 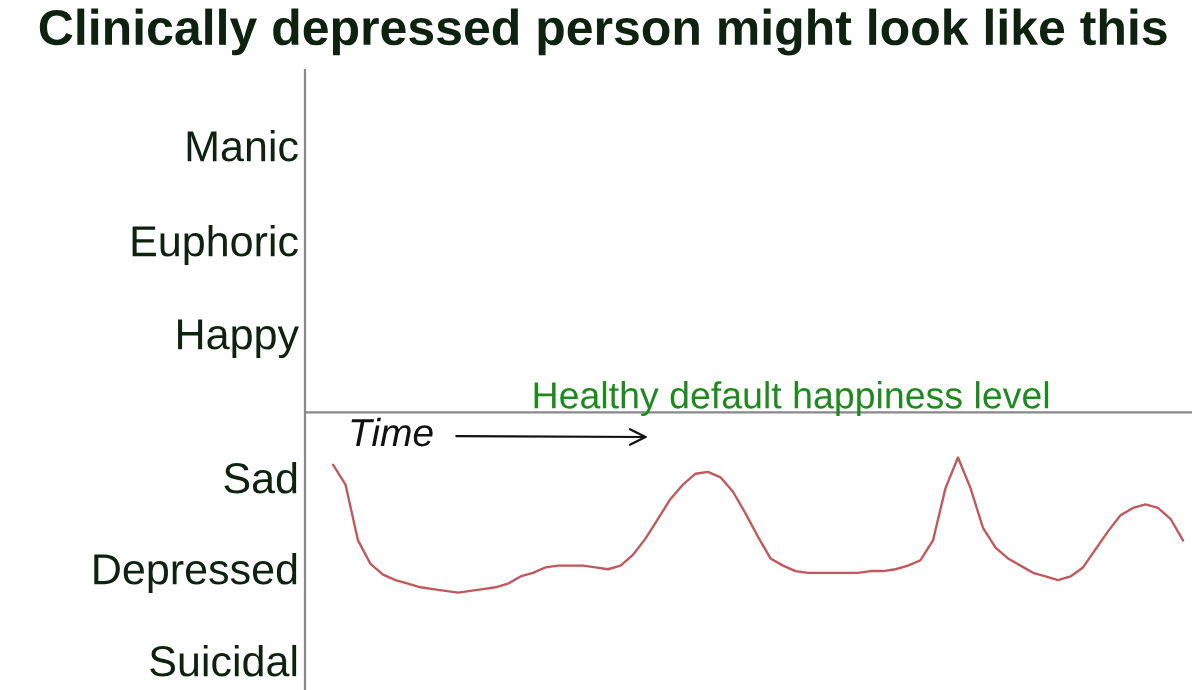 I want to click on text: Manic, so click(x=242, y=145).